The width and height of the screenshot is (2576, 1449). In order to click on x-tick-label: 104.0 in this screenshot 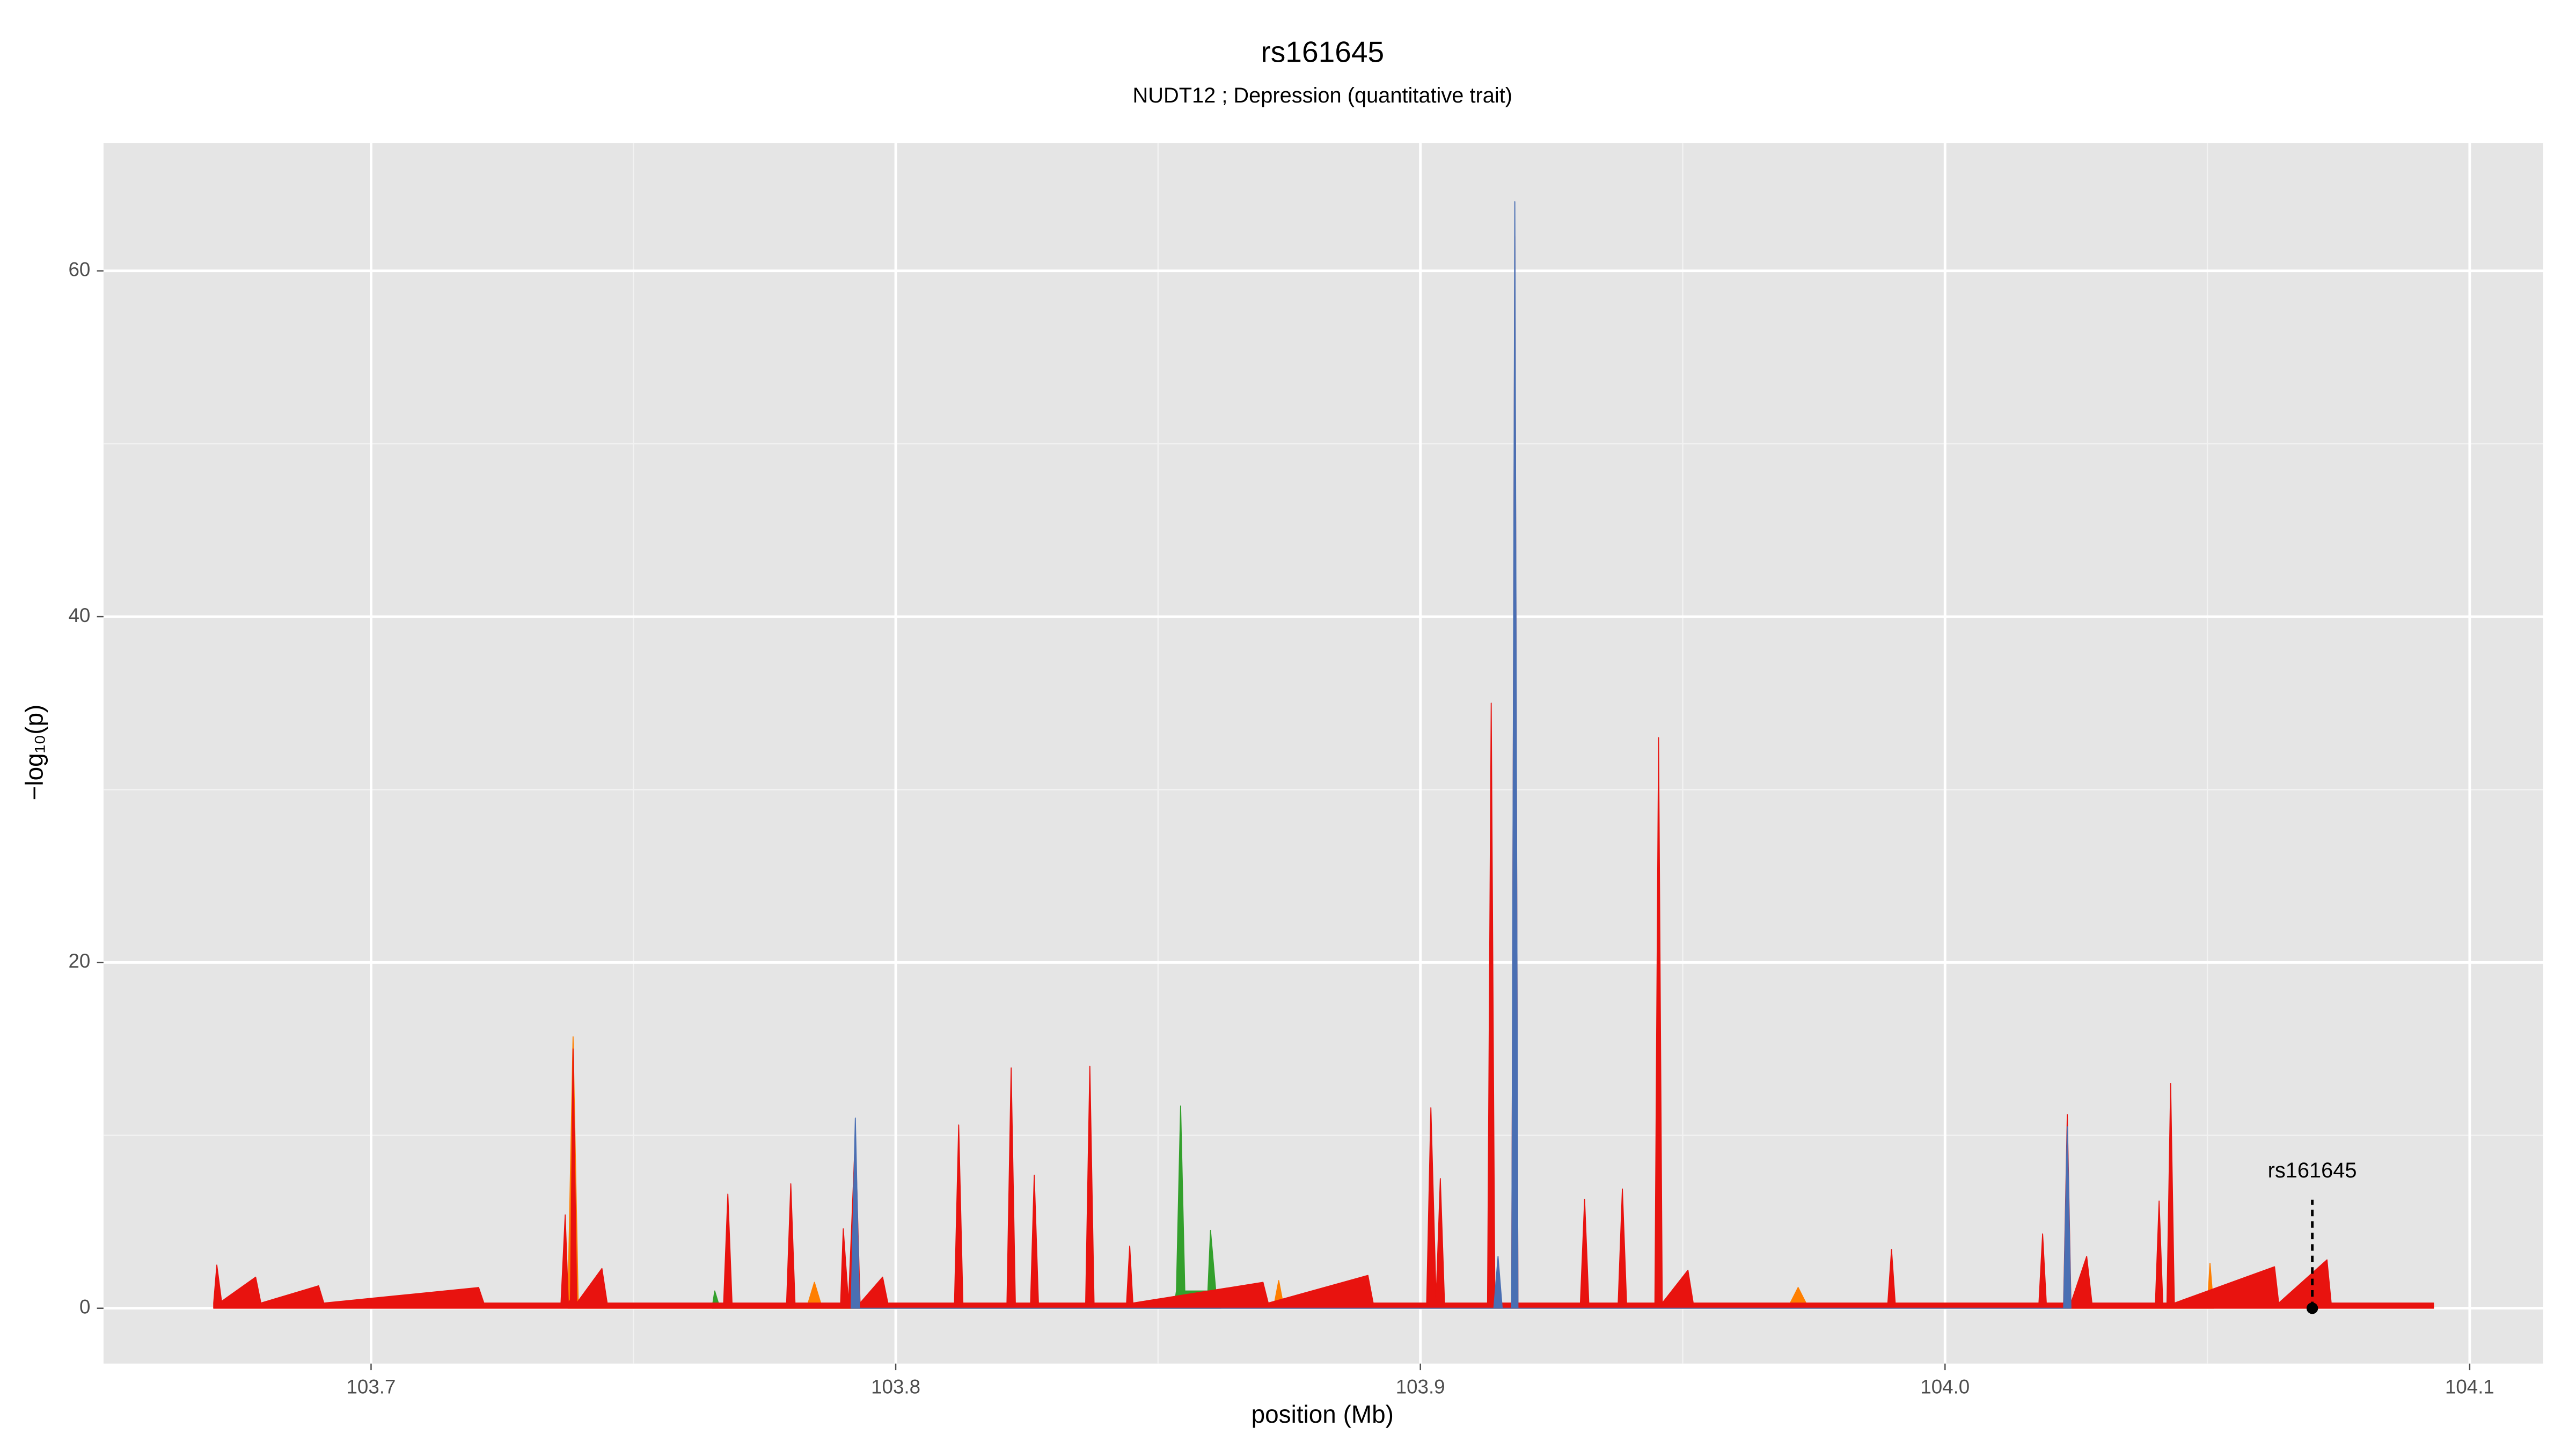, I will do `click(1945, 1386)`.